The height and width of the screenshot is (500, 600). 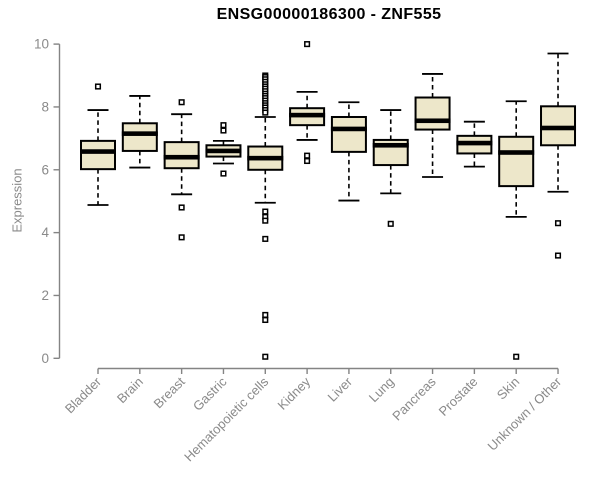 What do you see at coordinates (340, 389) in the screenshot?
I see `x-category-label: Liver` at bounding box center [340, 389].